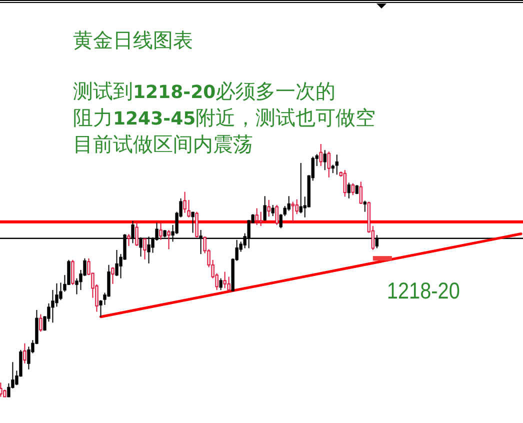 This screenshot has height=423, width=523. I want to click on annotation: 目前试做区间内震荡, so click(163, 145).